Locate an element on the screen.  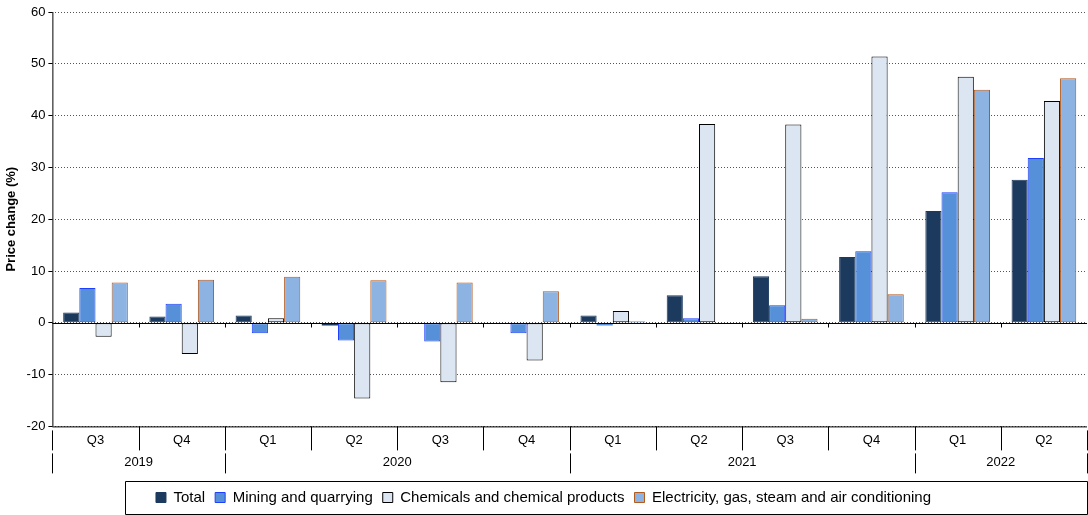
text: 2021 is located at coordinates (742, 461).